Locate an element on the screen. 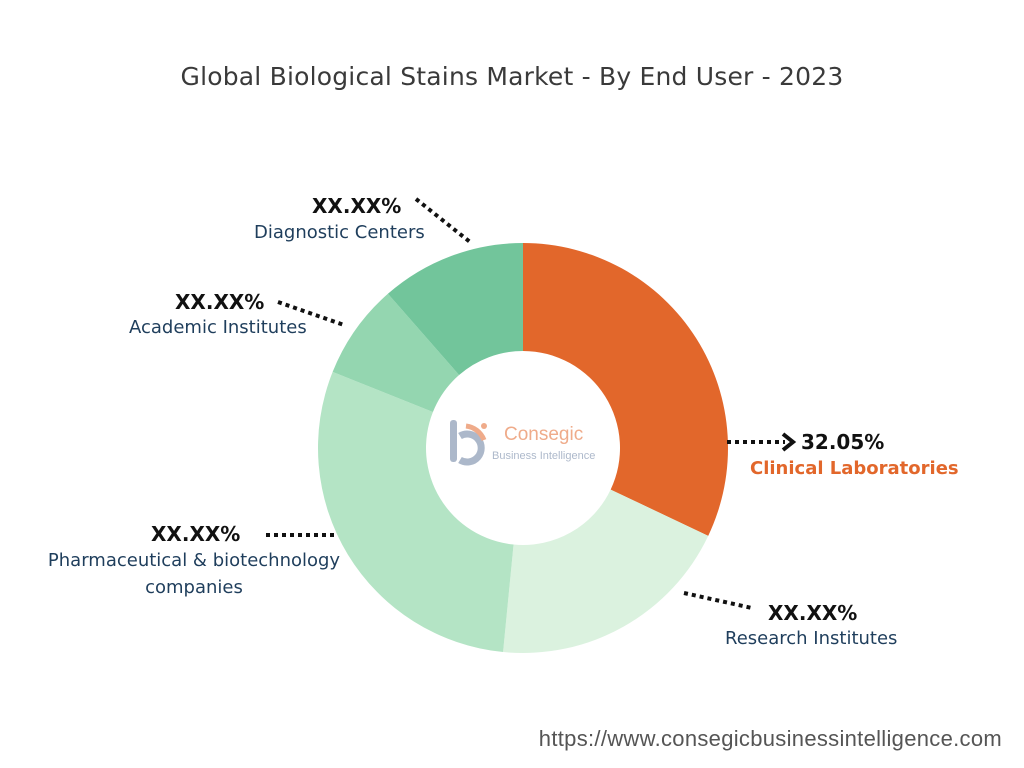 The height and width of the screenshot is (768, 1024). watermark-tagline: Business Intelligence is located at coordinates (544, 456).